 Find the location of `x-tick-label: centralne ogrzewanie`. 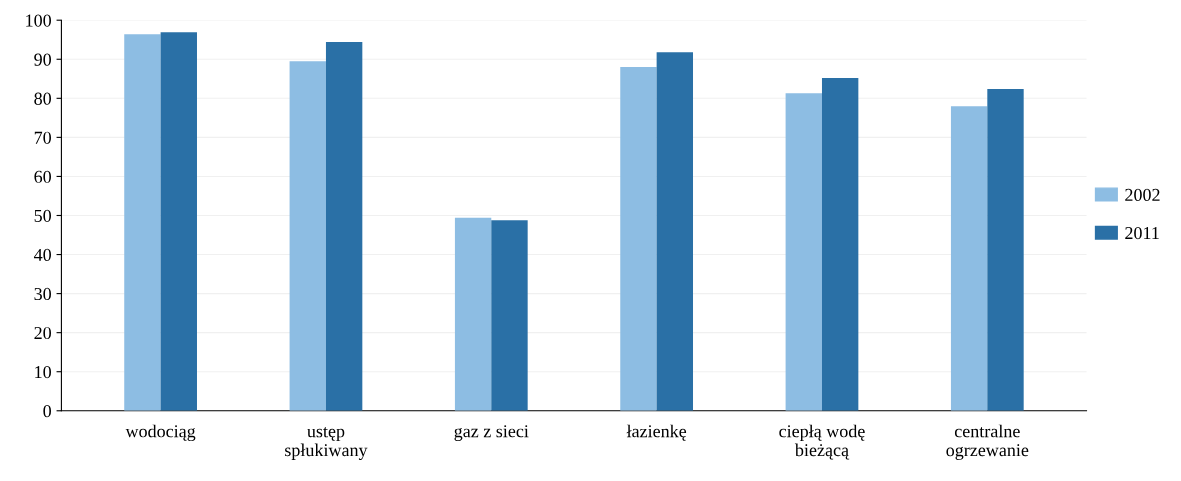

x-tick-label: centralne ogrzewanie is located at coordinates (987, 442).